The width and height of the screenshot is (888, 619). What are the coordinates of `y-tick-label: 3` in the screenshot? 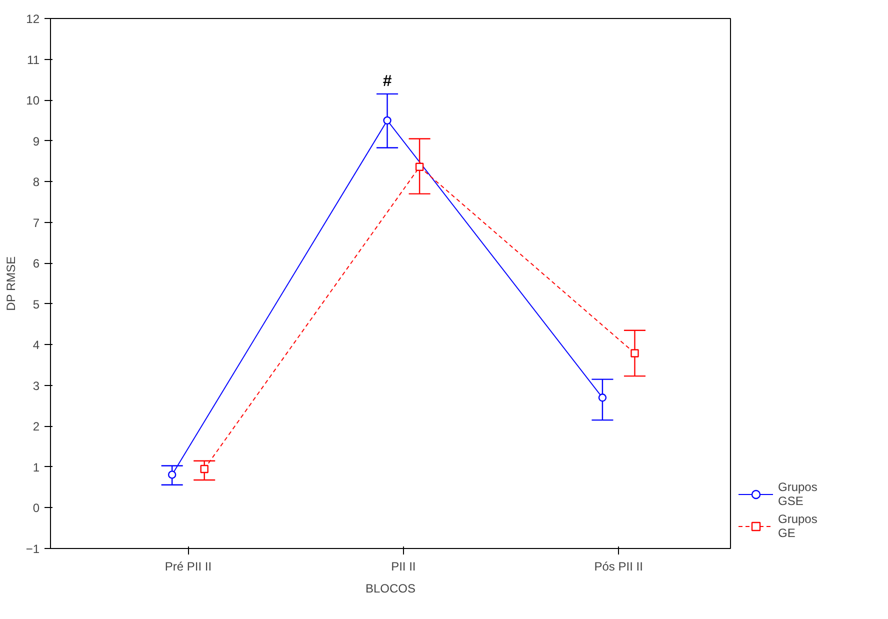 It's located at (36, 385).